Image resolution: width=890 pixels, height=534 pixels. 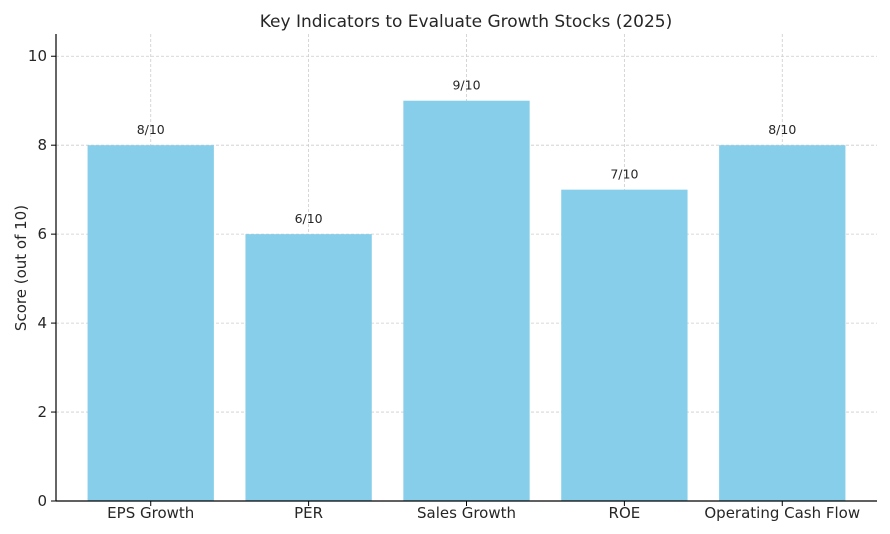 I want to click on y-tick-label: 8, so click(x=42, y=145).